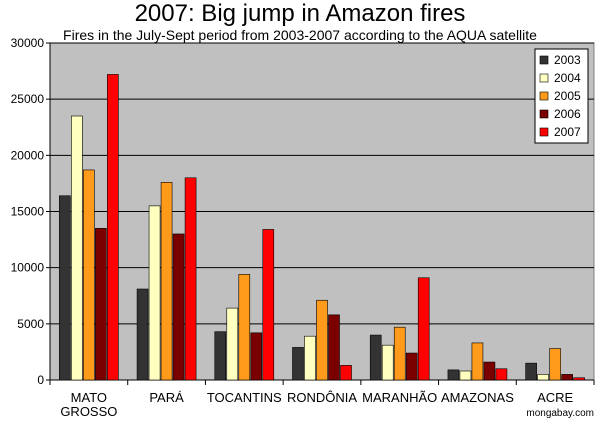  What do you see at coordinates (89, 397) in the screenshot?
I see `x-tick-label: MATO` at bounding box center [89, 397].